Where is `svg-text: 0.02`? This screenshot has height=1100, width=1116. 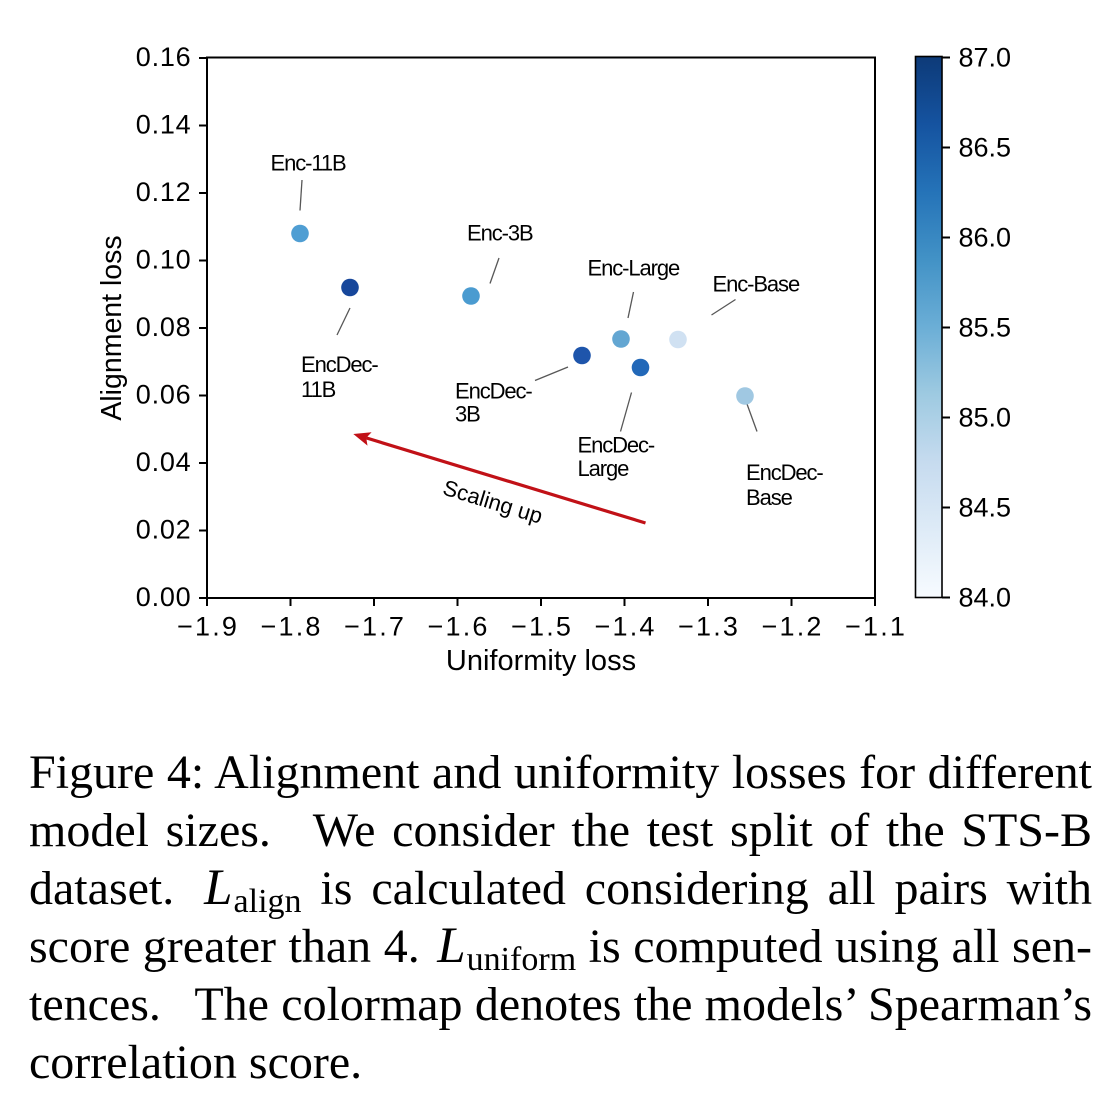
svg-text: 0.02 is located at coordinates (164, 529).